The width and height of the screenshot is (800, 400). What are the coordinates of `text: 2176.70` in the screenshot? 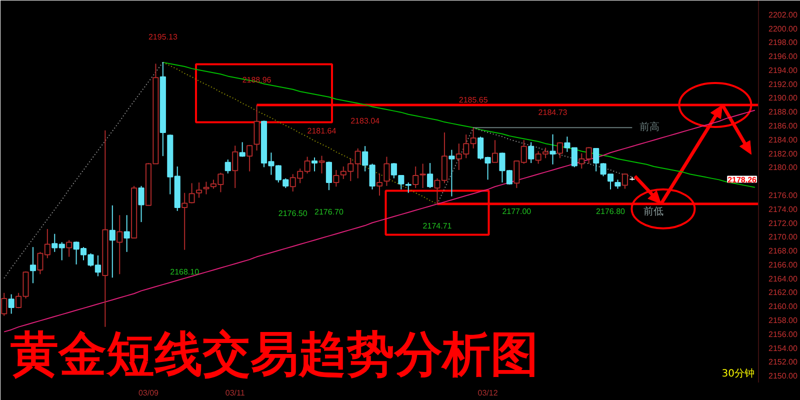 It's located at (329, 212).